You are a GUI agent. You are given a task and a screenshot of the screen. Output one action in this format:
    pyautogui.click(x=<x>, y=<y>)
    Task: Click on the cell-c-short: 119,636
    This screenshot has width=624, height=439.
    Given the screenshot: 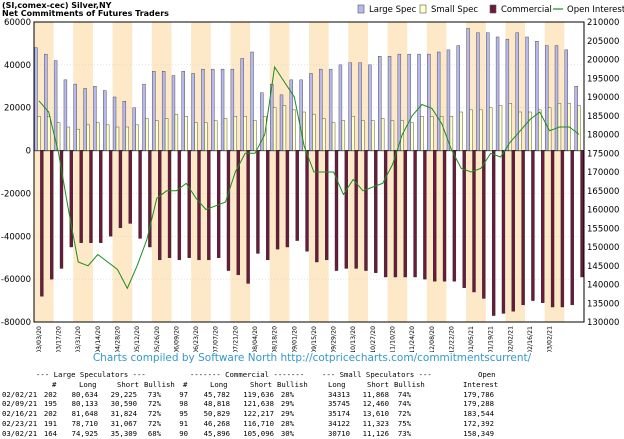 What is the action you would take?
    pyautogui.click(x=258, y=394)
    